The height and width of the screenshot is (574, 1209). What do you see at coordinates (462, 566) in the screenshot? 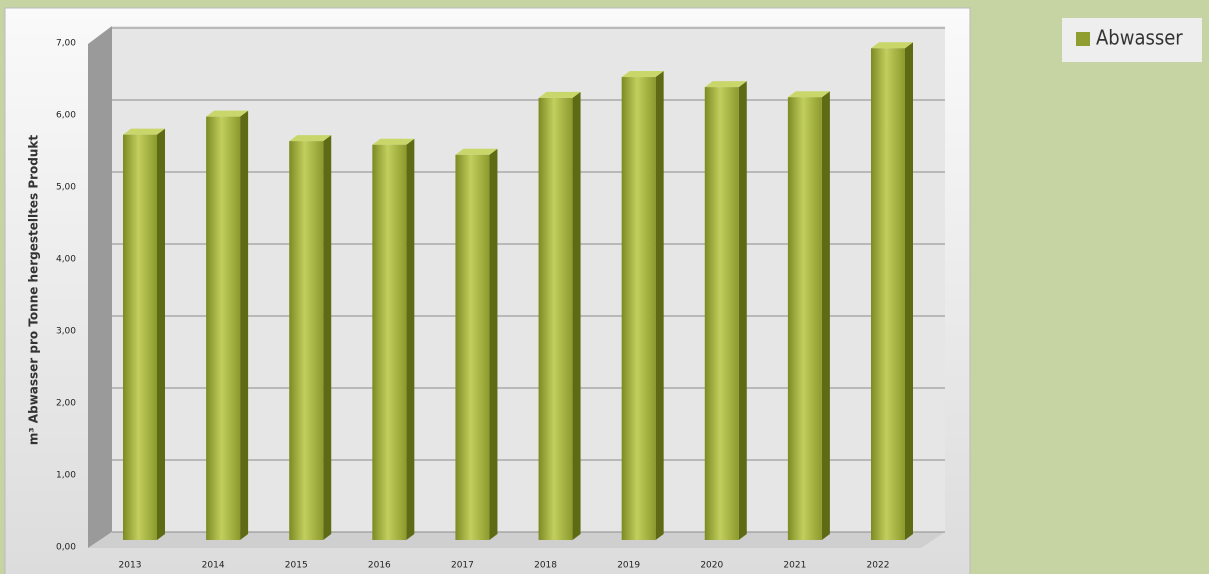
I see `x-tick-label: 2017` at bounding box center [462, 566].